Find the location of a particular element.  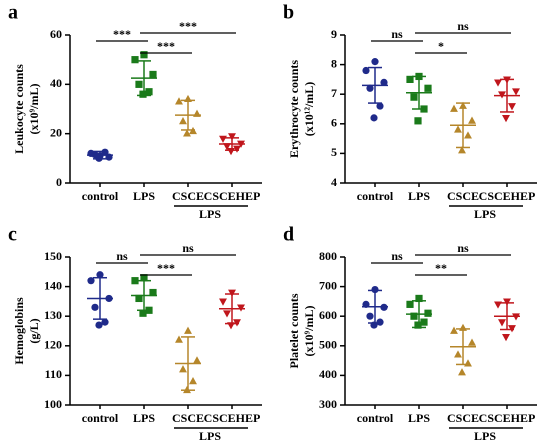

significance-label: ** is located at coordinates (441, 268).